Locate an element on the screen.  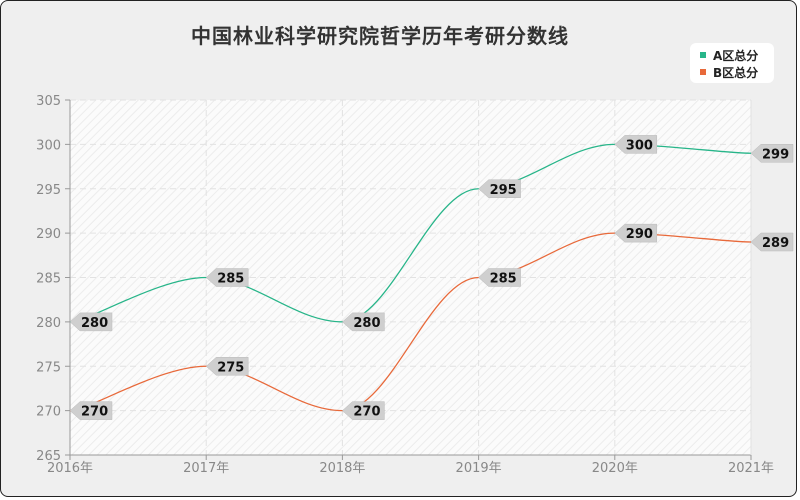
y-tick-label: 265 is located at coordinates (48, 456).